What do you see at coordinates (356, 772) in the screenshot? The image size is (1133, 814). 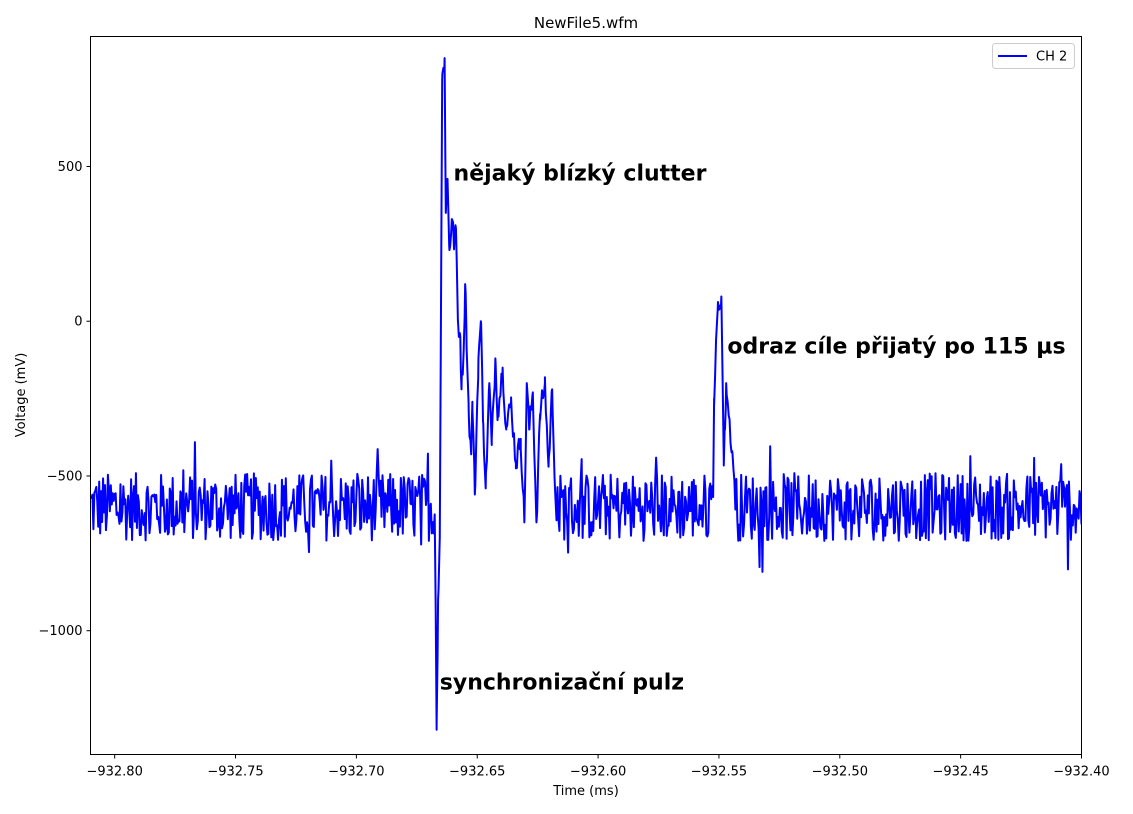 I see `x-tick-label: −932.70` at bounding box center [356, 772].